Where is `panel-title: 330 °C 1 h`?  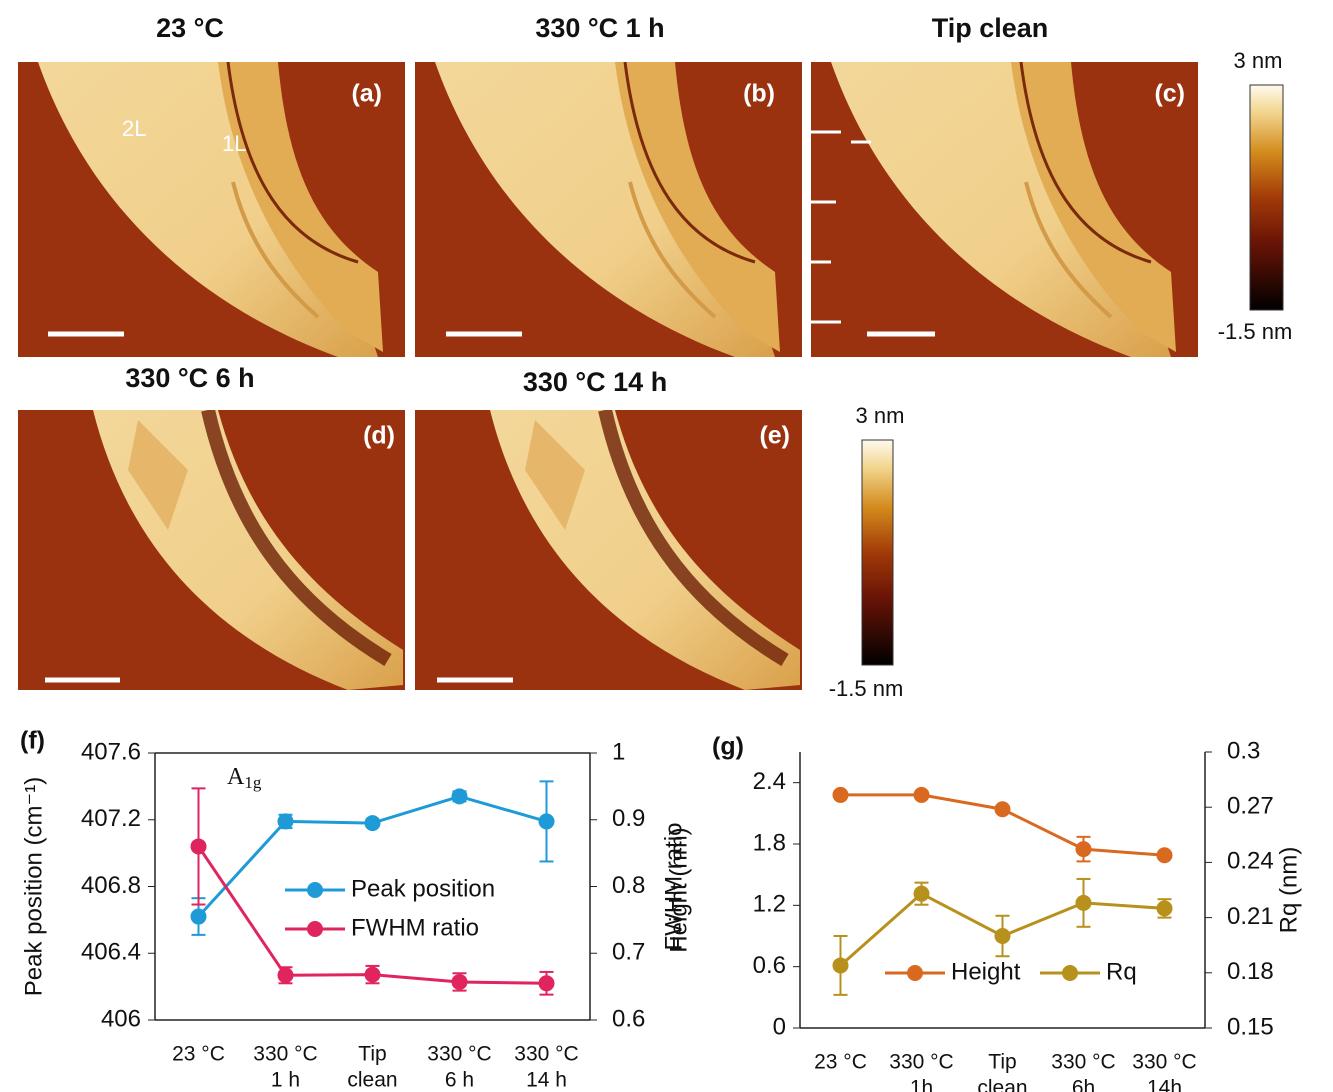
panel-title: 330 °C 1 h is located at coordinates (599, 28).